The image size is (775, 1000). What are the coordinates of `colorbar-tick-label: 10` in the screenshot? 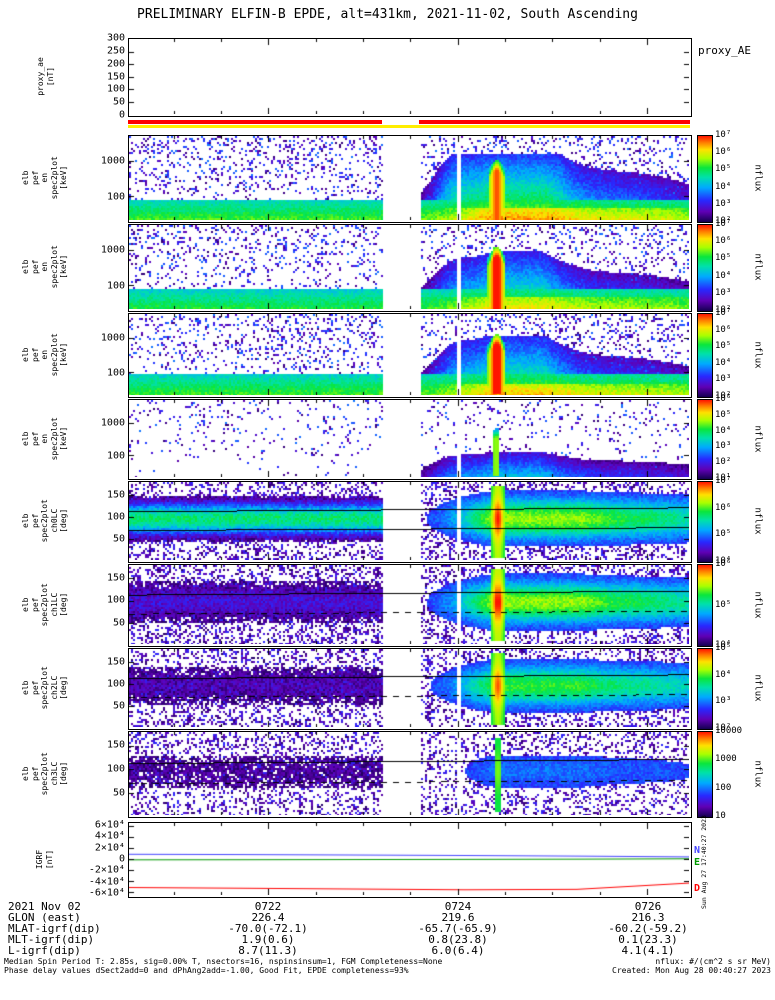 It's located at (720, 816).